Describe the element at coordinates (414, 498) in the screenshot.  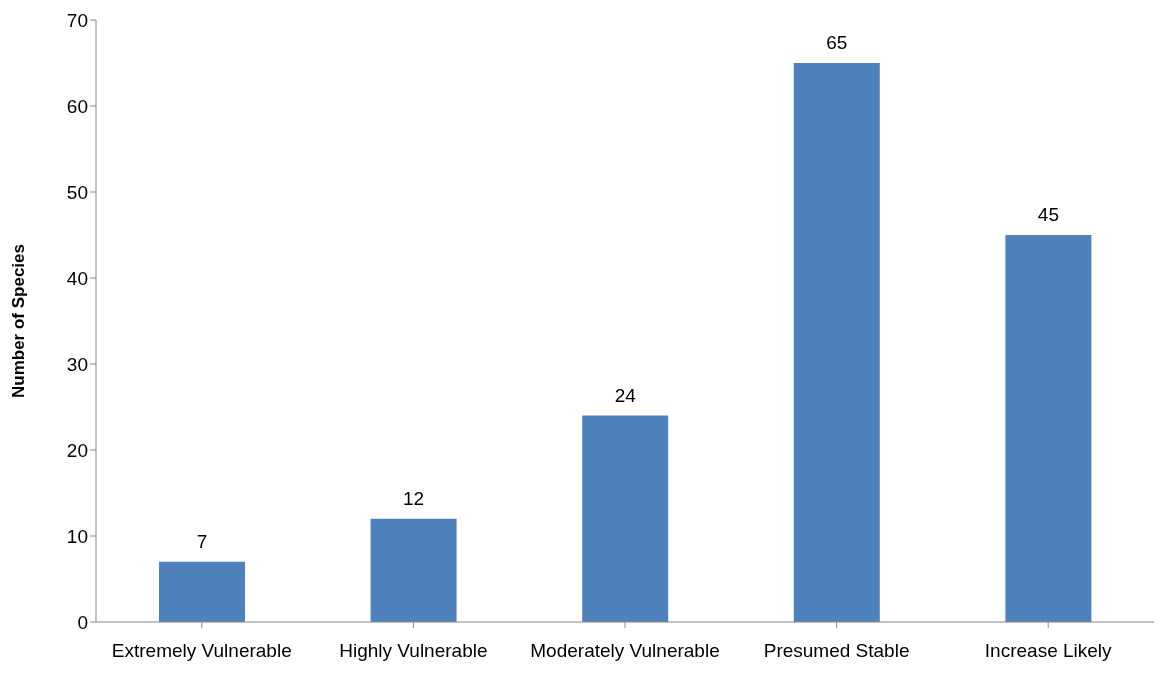
I see `data-label: 12` at that location.